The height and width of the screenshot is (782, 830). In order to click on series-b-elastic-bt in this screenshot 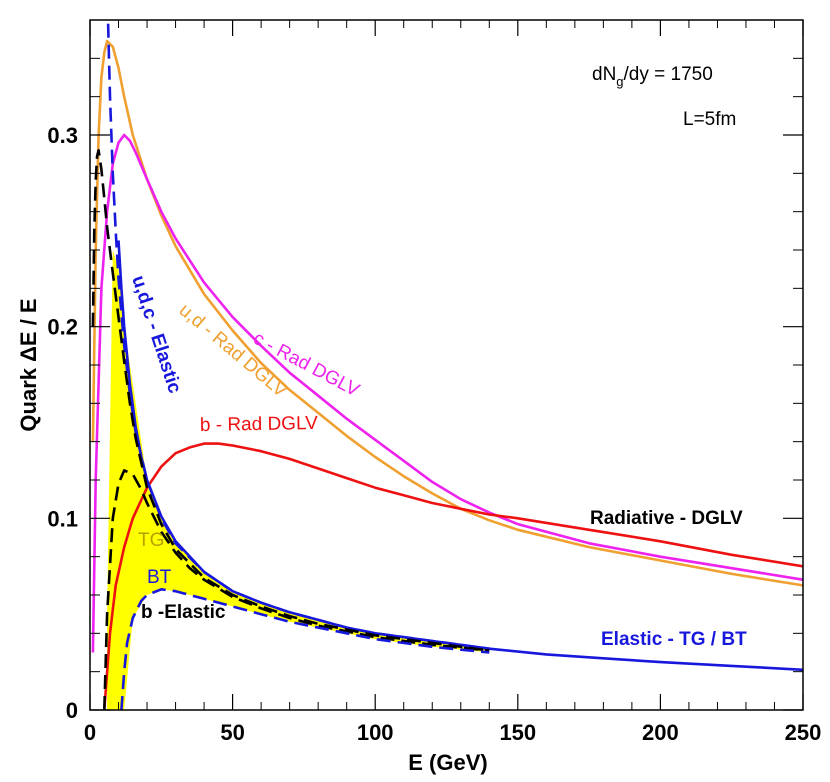, I will do `click(305, 649)`.